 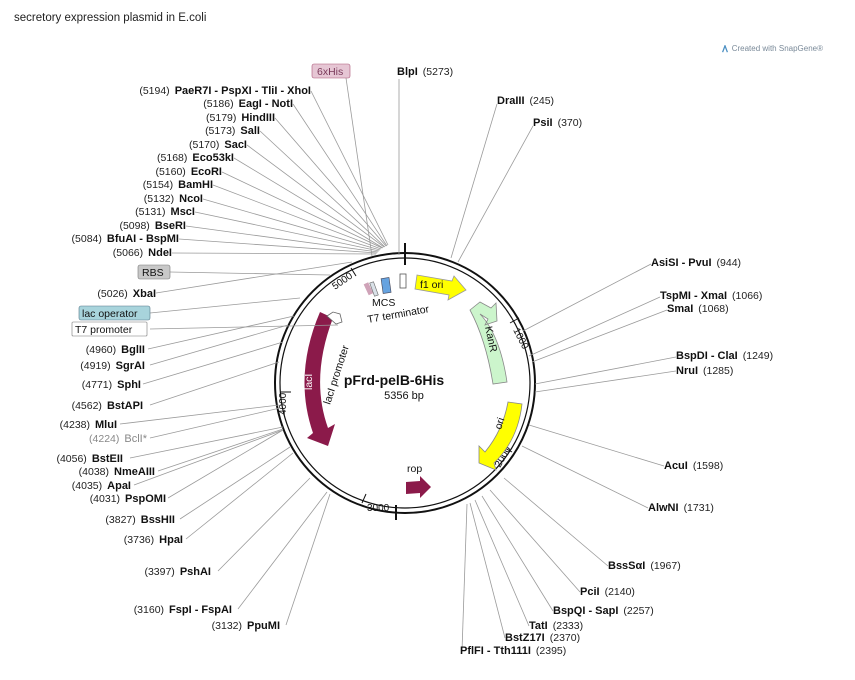 I want to click on site-label: (4038) NmeAIII, so click(x=117, y=472).